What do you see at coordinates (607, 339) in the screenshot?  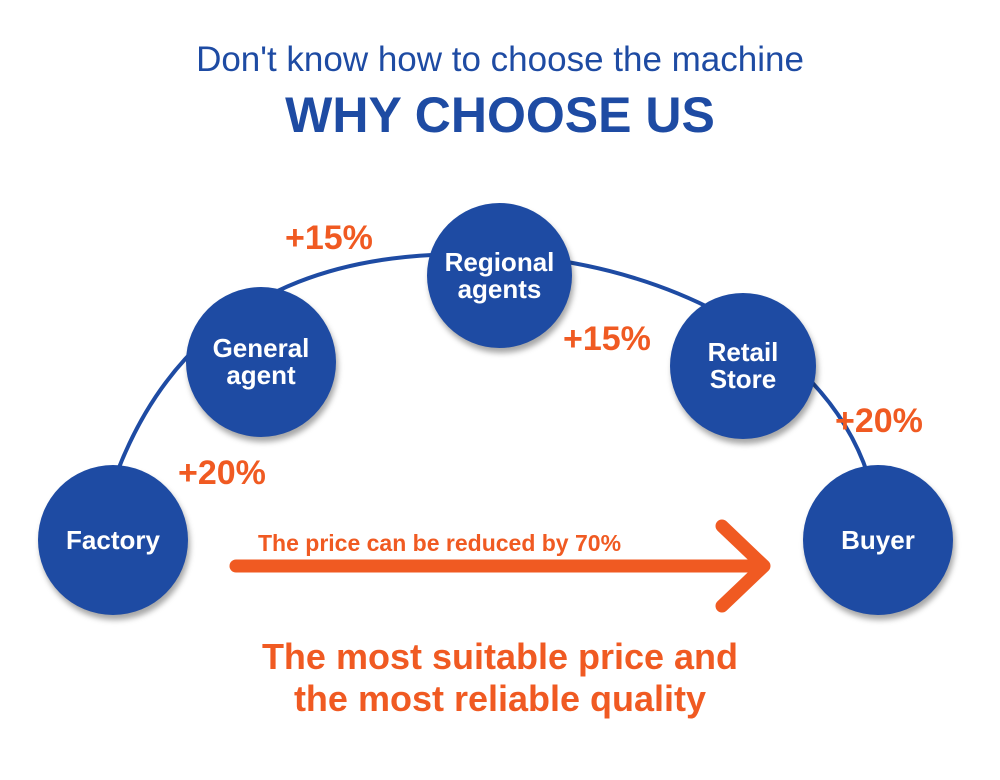 I see `markup-regional-retail: +15%` at bounding box center [607, 339].